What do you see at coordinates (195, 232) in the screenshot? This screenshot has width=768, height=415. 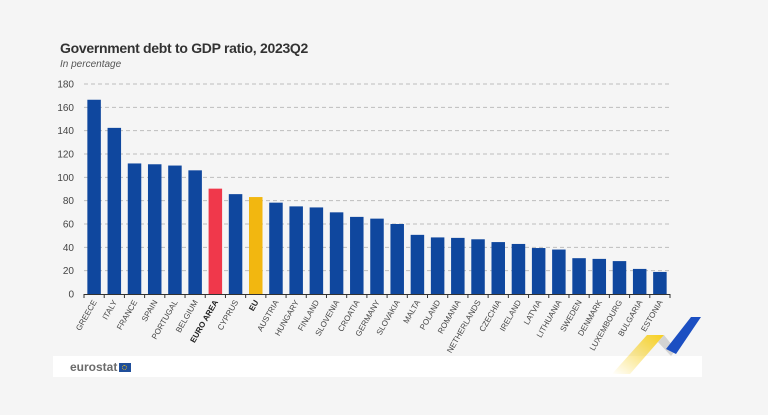 I see `bar-belgium` at bounding box center [195, 232].